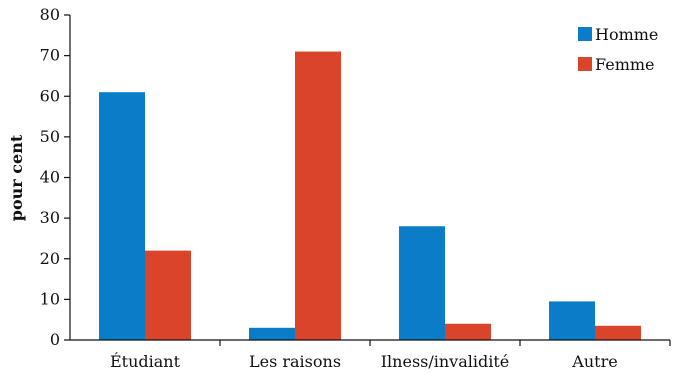 The image size is (681, 380). Describe the element at coordinates (50, 95) in the screenshot. I see `y-tick-label: 60` at that location.